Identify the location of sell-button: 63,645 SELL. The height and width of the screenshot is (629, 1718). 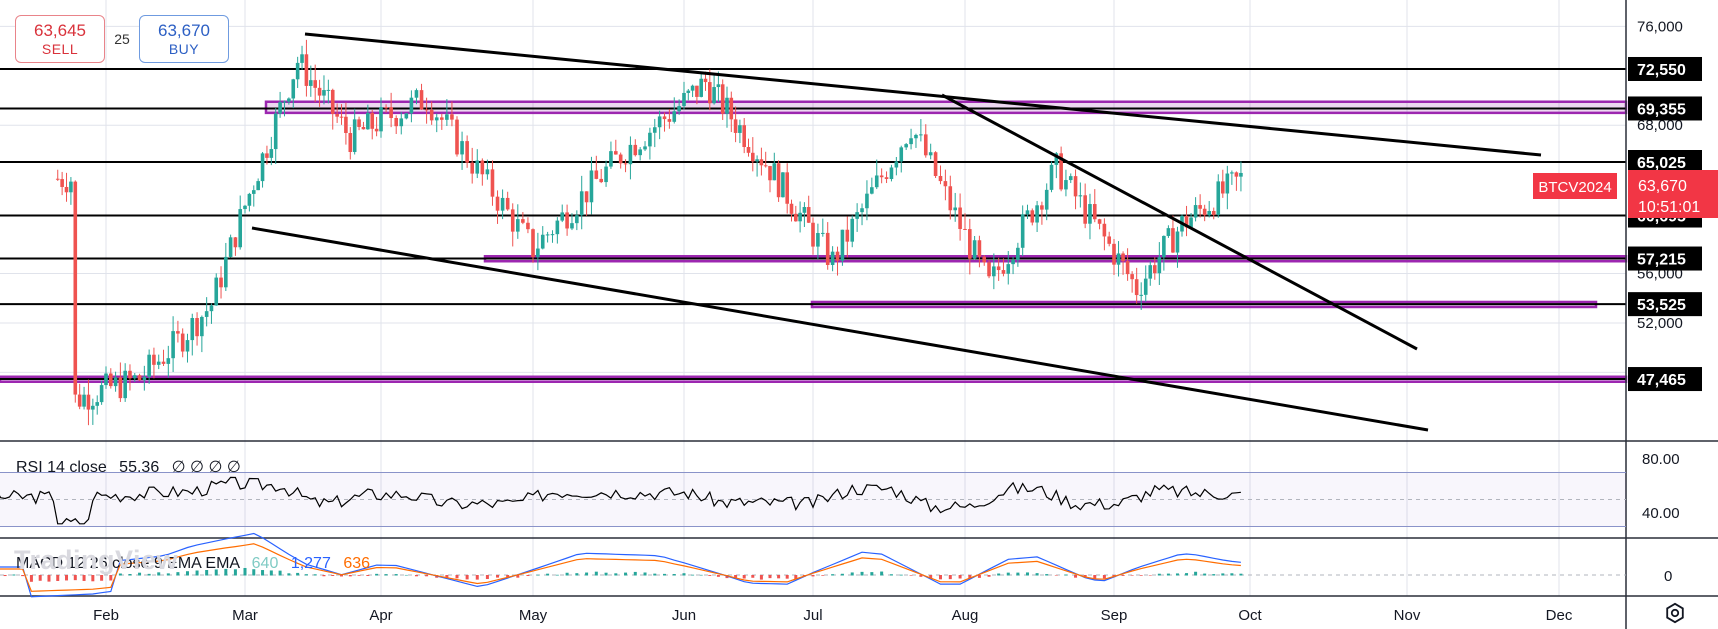
(60, 39).